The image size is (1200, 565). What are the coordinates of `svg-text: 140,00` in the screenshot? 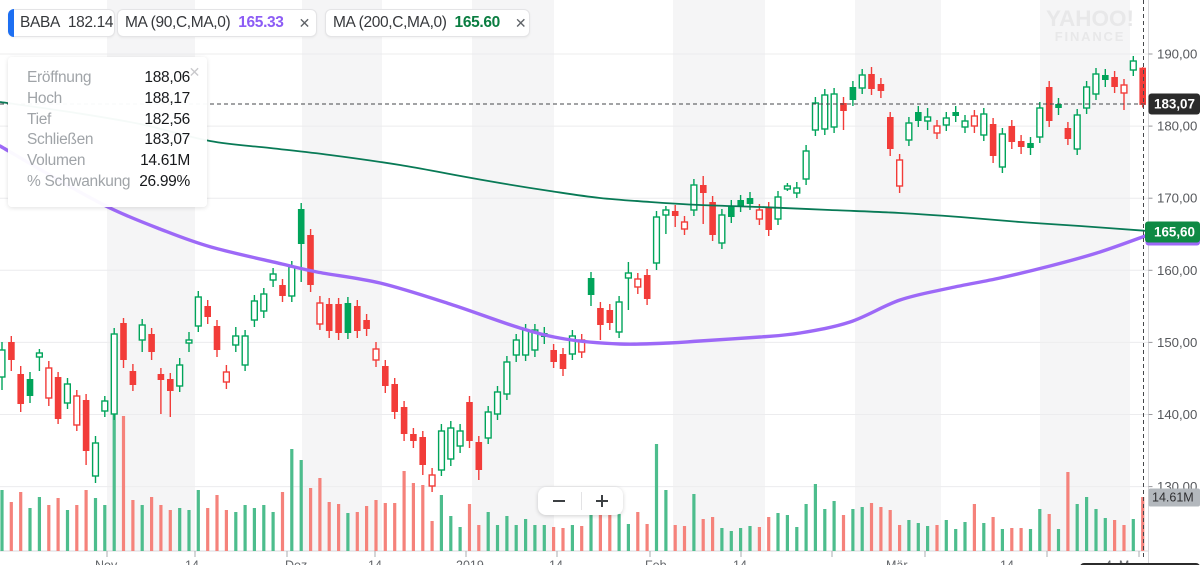 It's located at (1177, 414).